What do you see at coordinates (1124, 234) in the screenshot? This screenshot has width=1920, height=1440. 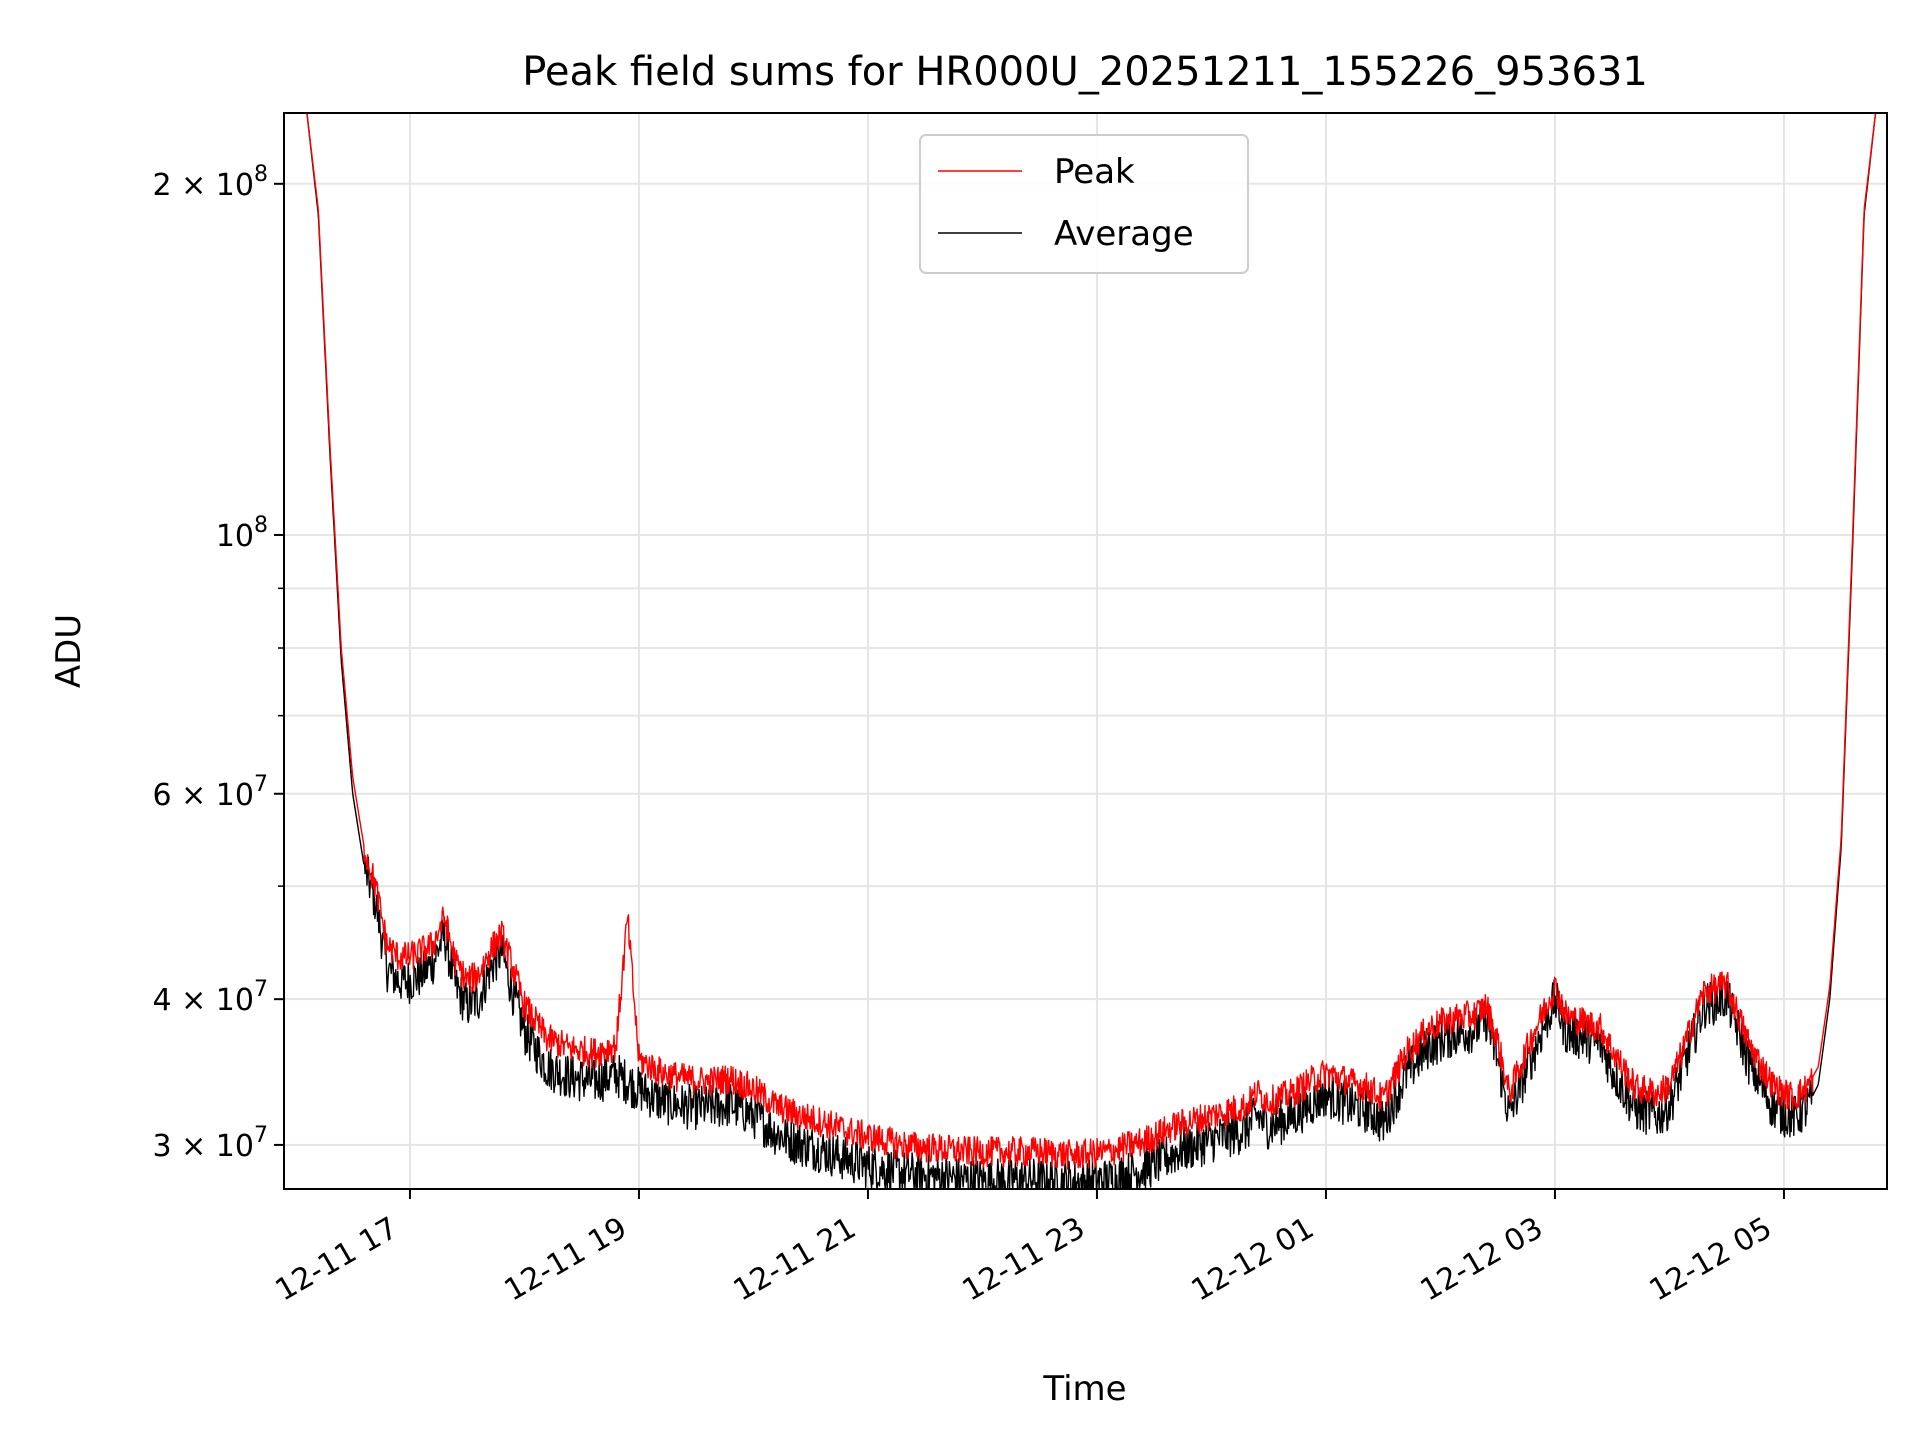 I see `legend-label-average: Average` at bounding box center [1124, 234].